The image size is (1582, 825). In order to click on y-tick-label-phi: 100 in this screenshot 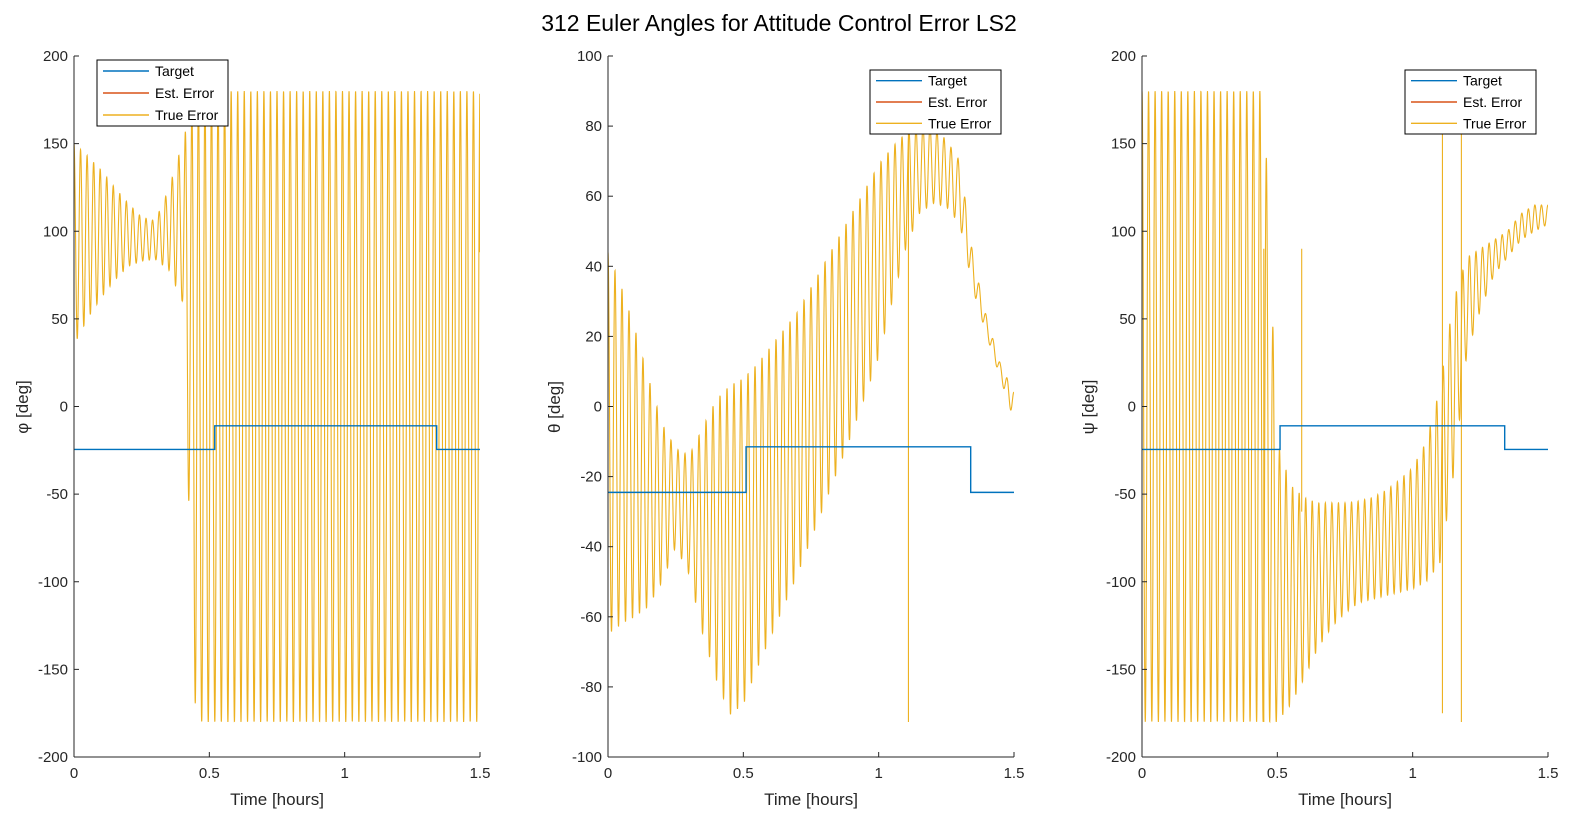, I will do `click(55, 231)`.